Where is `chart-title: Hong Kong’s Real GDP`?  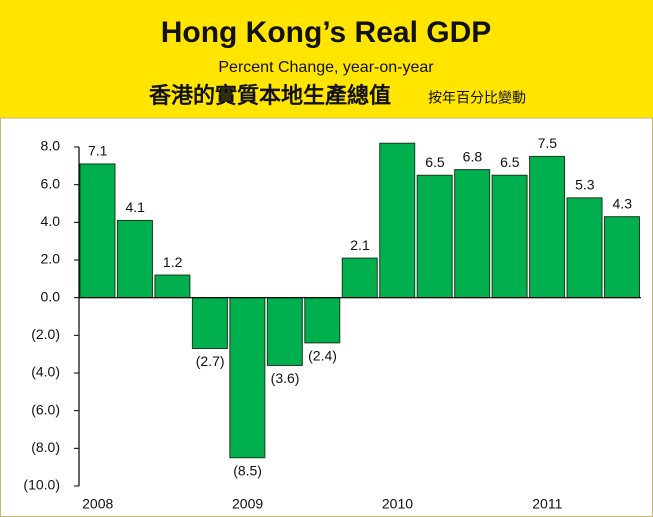 chart-title: Hong Kong’s Real GDP is located at coordinates (326, 32).